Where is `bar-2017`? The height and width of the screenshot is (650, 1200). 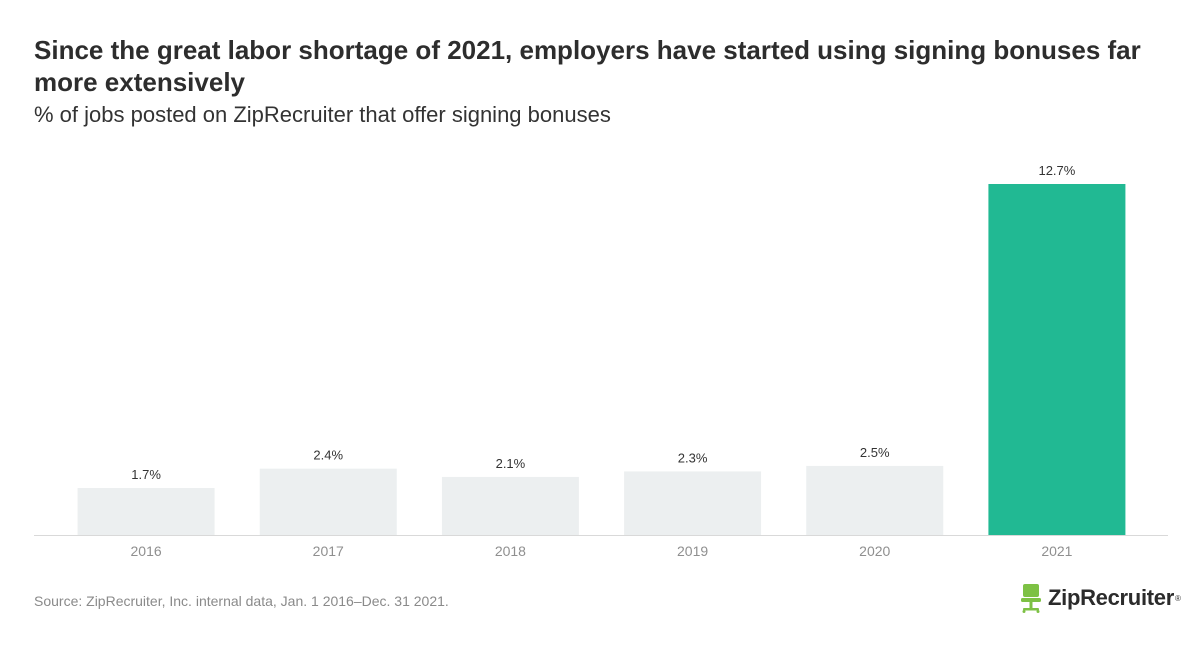 bar-2017 is located at coordinates (328, 501).